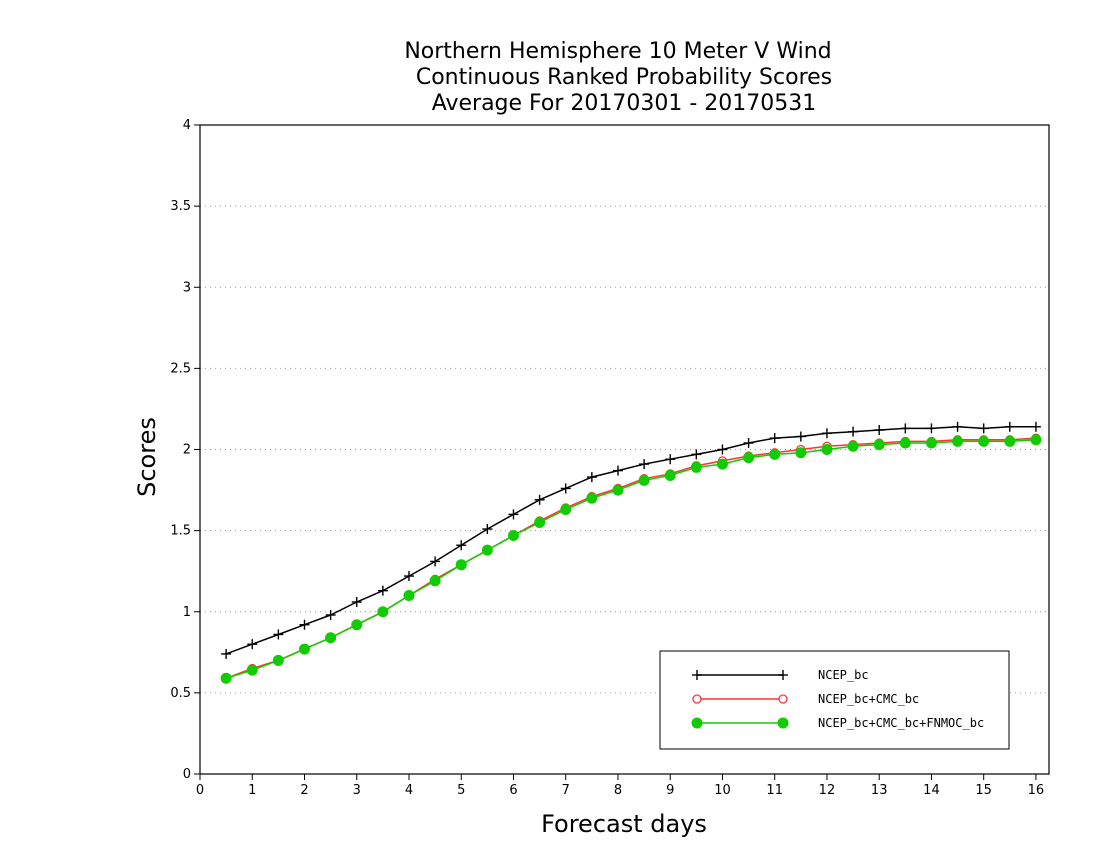 Image resolution: width=1100 pixels, height=850 pixels. What do you see at coordinates (187, 612) in the screenshot?
I see `y-tick-label: 1` at bounding box center [187, 612].